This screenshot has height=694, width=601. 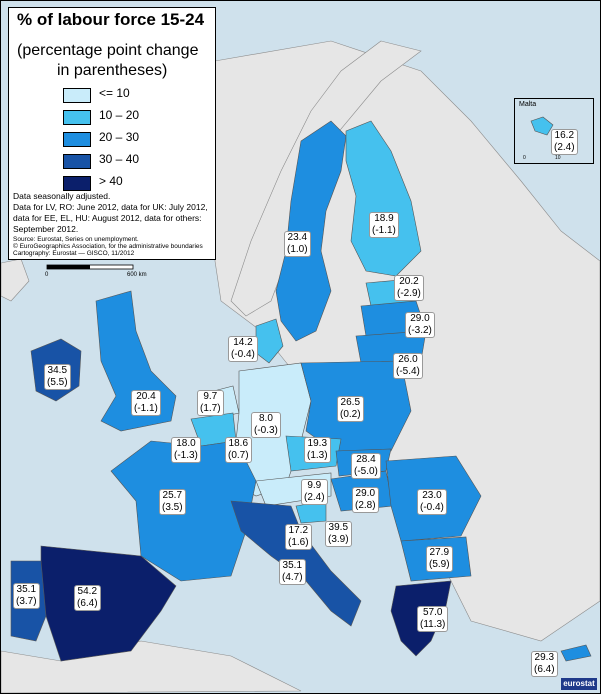 What do you see at coordinates (432, 495) in the screenshot?
I see `region-value: 23.0` at bounding box center [432, 495].